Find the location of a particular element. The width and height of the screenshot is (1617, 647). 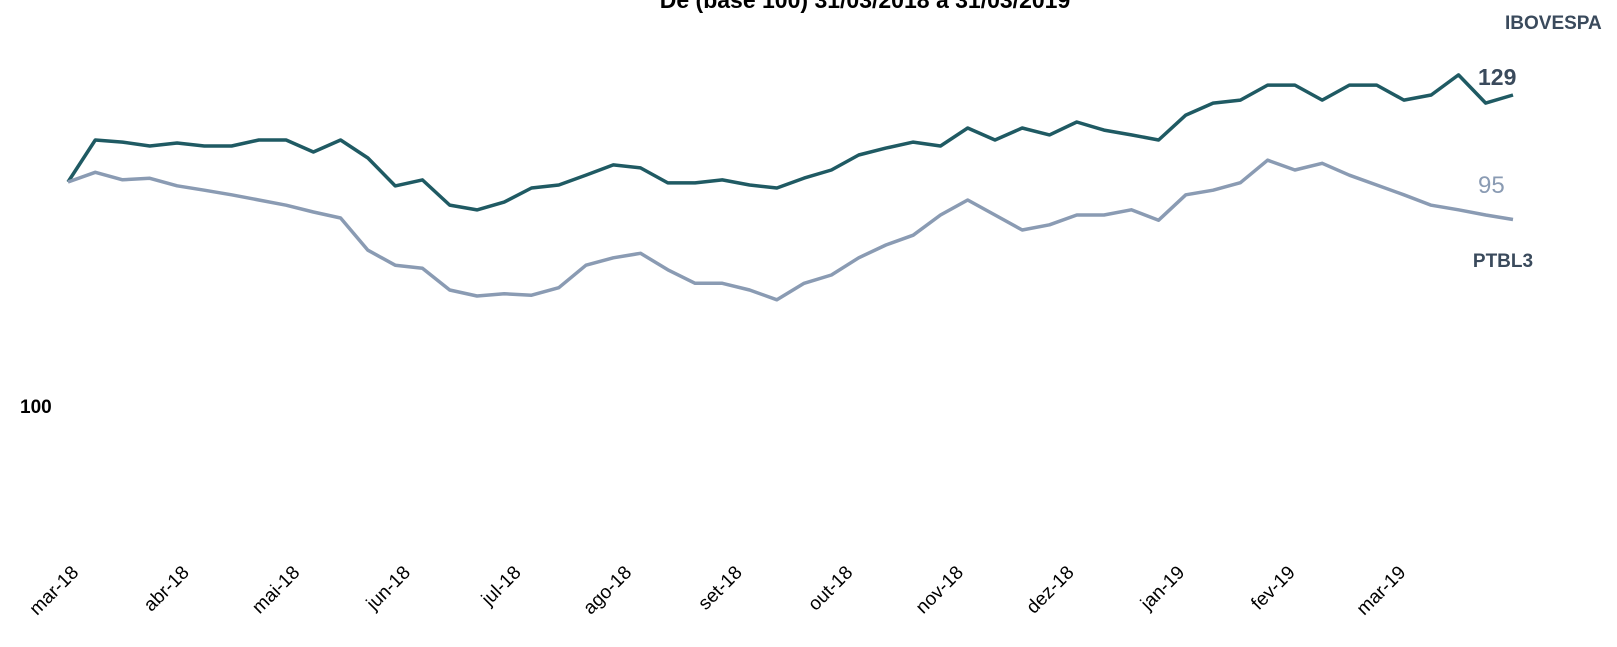

x-tick-label: set-18 is located at coordinates (720, 588).